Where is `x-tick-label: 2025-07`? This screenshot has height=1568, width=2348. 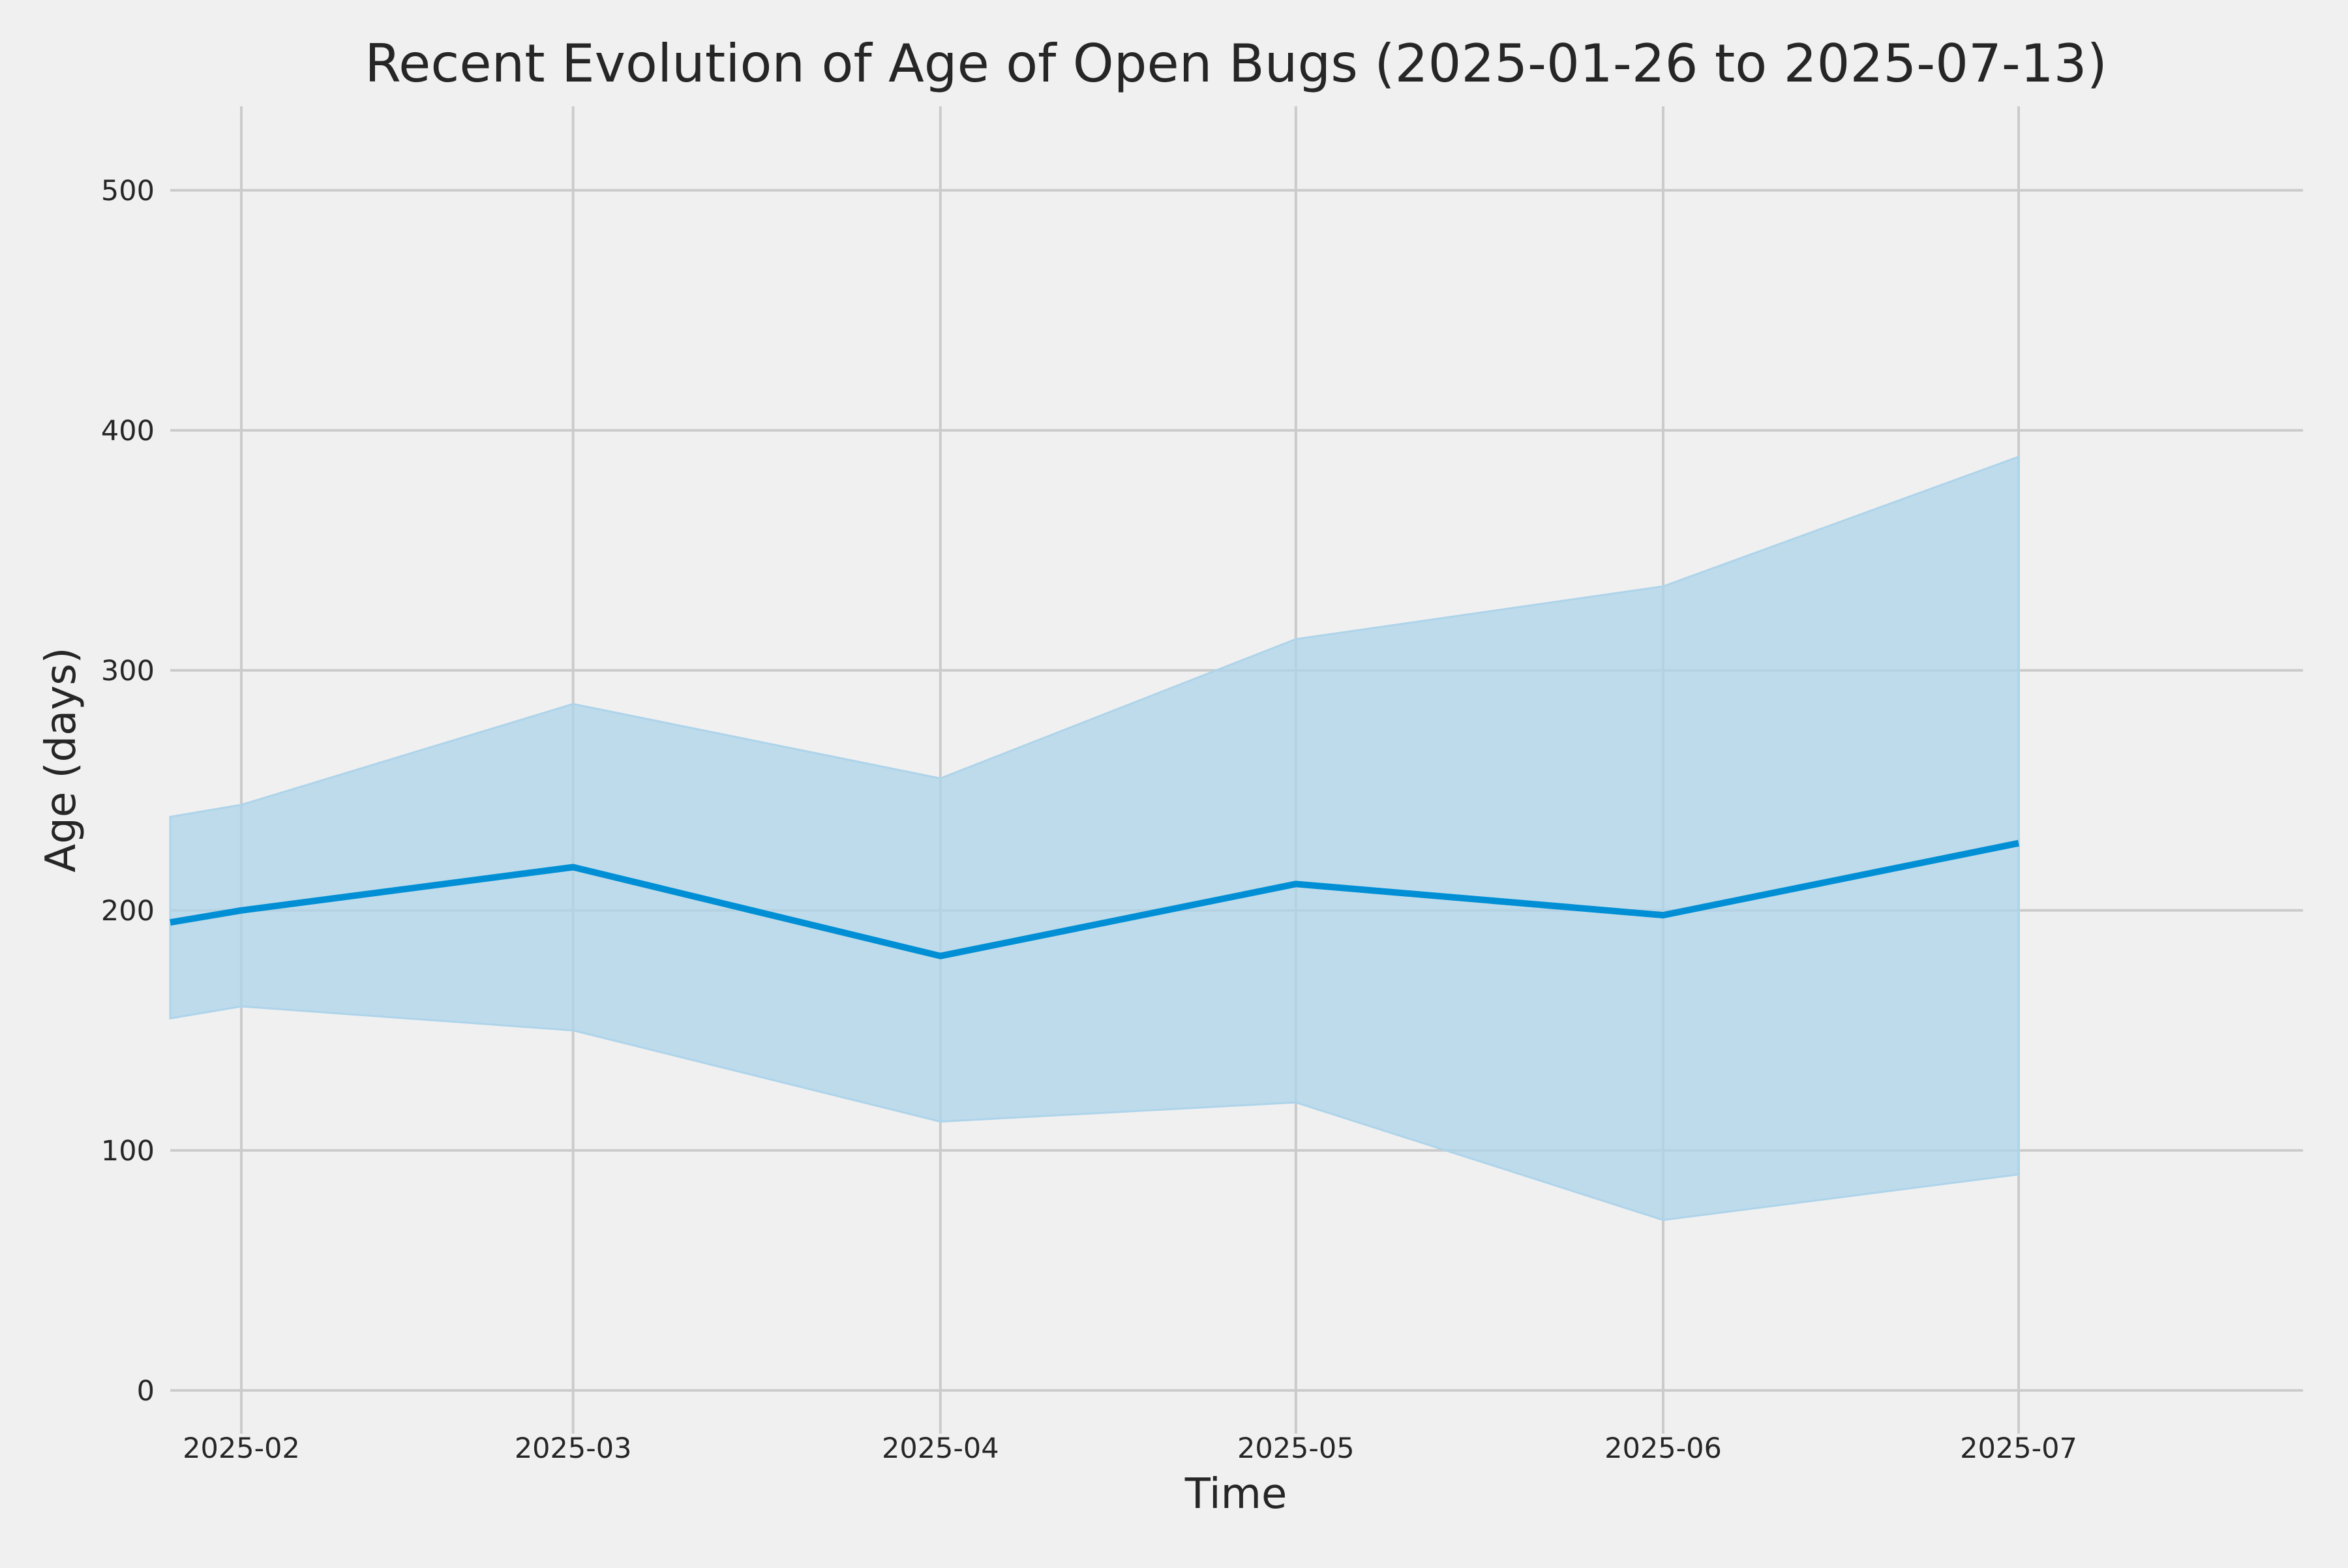 x-tick-label: 2025-07 is located at coordinates (2019, 1448).